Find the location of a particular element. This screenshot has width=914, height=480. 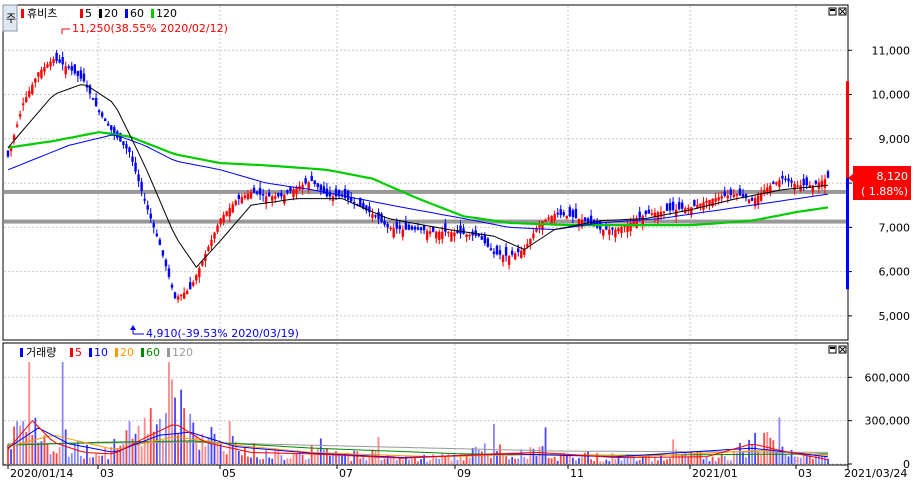

mode-button is located at coordinates (10, 18).